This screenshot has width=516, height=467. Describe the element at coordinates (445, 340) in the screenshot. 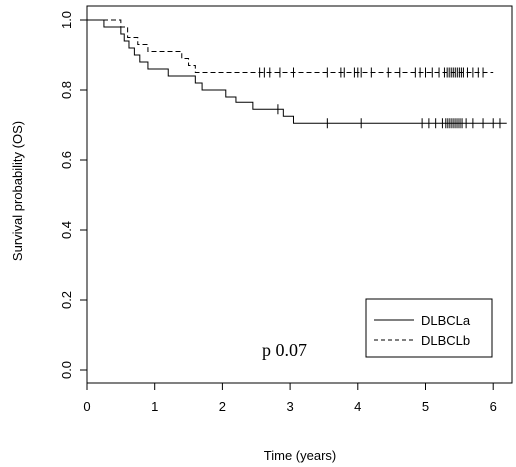

I see `legend-label-dlbclb: DLBCLb` at that location.